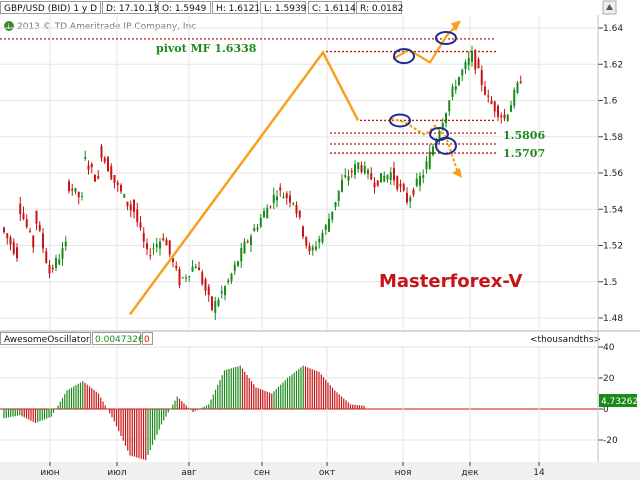 The width and height of the screenshot is (640, 480). I want to click on projection-up-arrow, so click(456, 26).